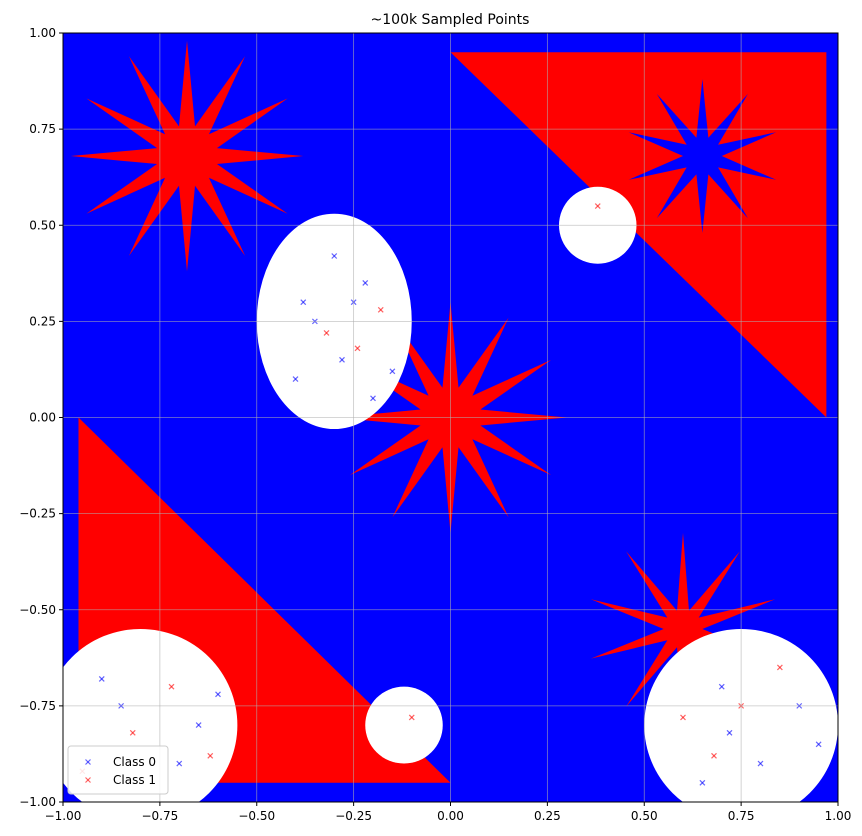  I want to click on y-tick-label: 0.00, so click(42, 418).